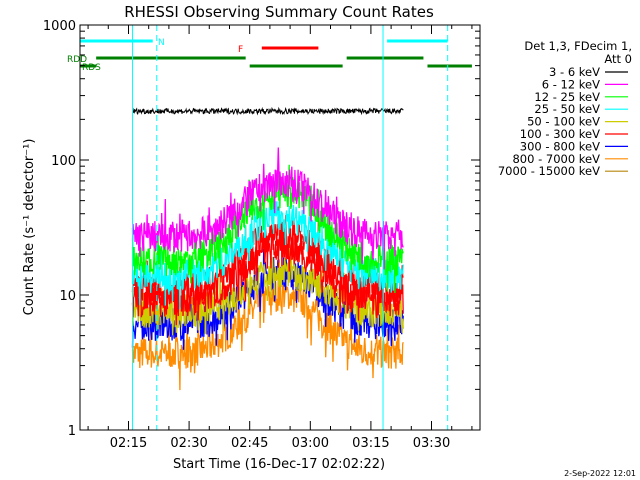  Describe the element at coordinates (91, 68) in the screenshot. I see `flag-label: RDS` at that location.